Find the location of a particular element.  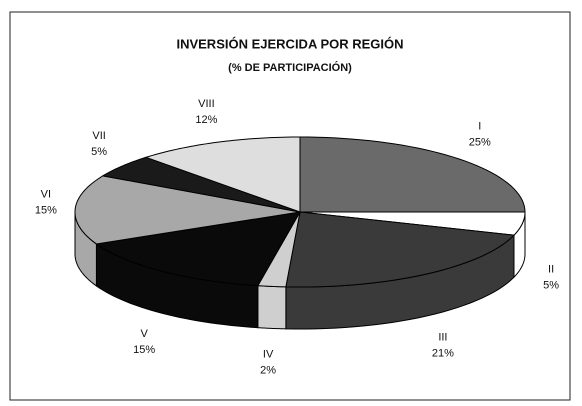

slice-label: V is located at coordinates (144, 334).